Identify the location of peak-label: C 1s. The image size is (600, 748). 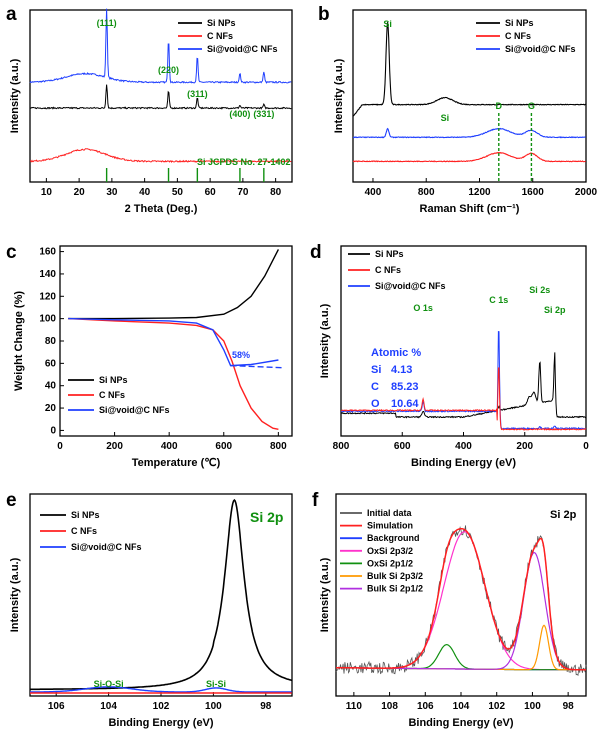
(498, 300).